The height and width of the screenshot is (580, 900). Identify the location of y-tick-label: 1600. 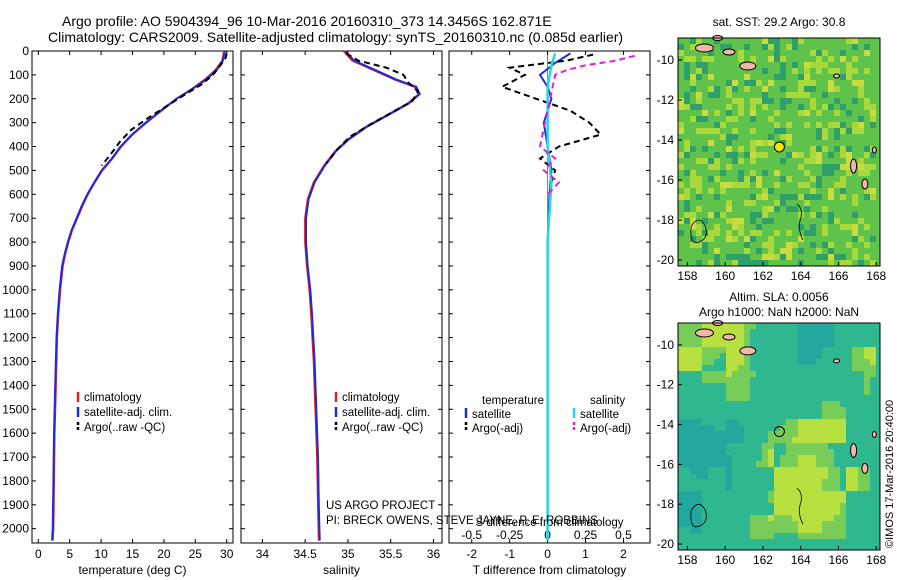
(15, 433).